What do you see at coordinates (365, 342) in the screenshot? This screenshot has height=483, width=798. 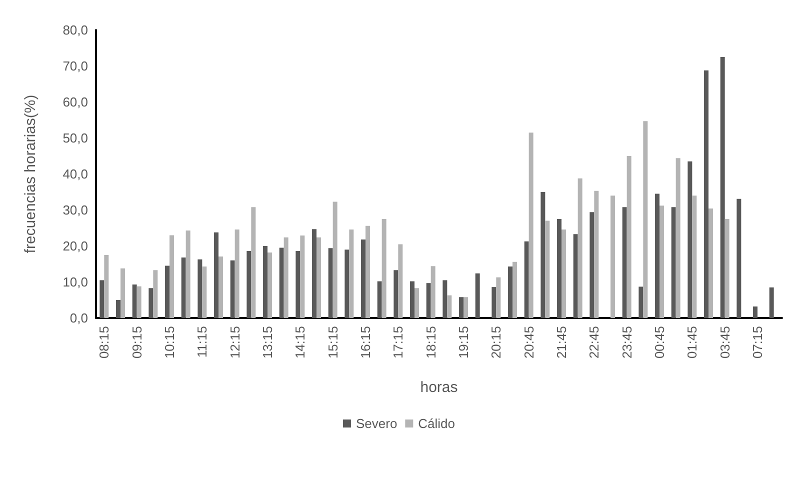 I see `x-tick-label: 16:15` at bounding box center [365, 342].